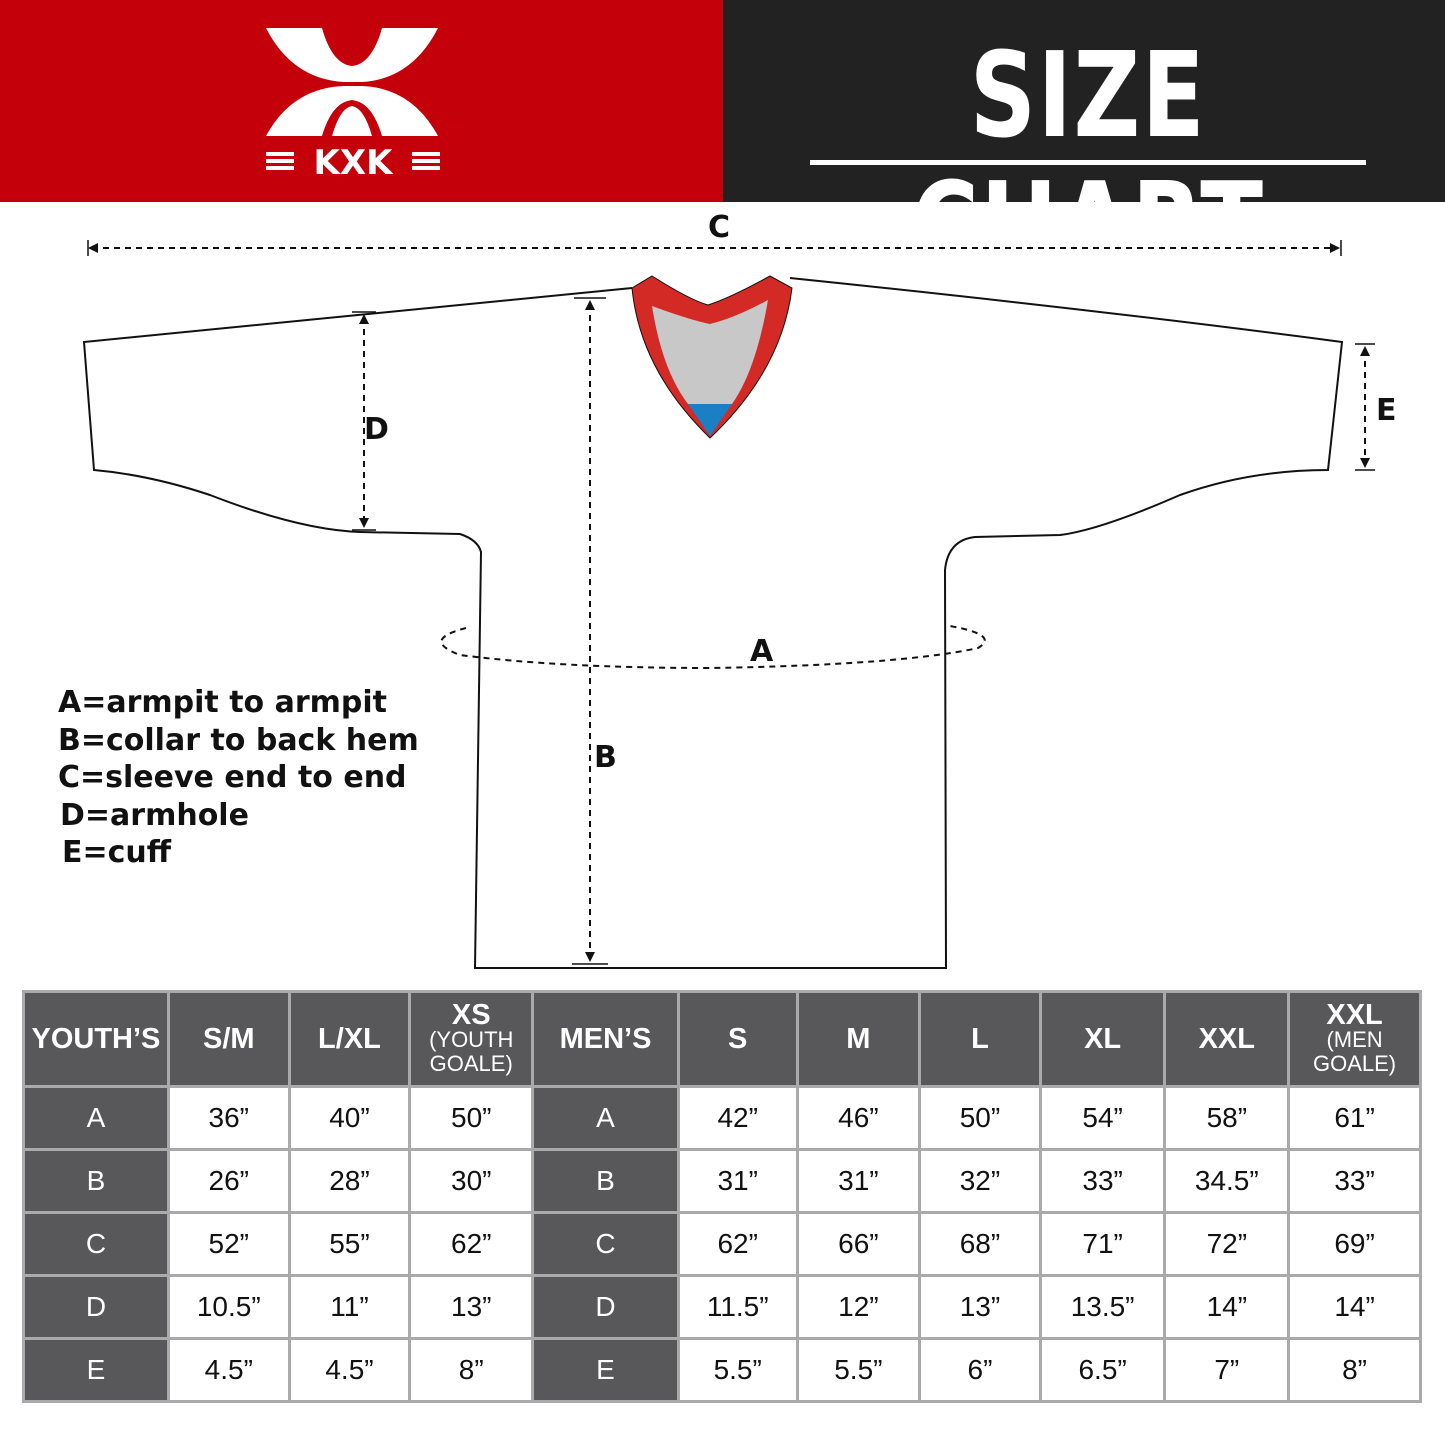 Image resolution: width=1445 pixels, height=1445 pixels. I want to click on youth-header: YOUTH’S, so click(96, 1039).